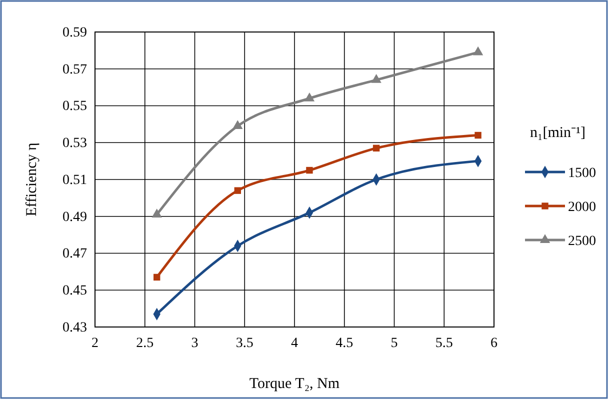 This screenshot has width=610, height=401. Describe the element at coordinates (74, 291) in the screenshot. I see `y-tick-label: 0.45` at that location.